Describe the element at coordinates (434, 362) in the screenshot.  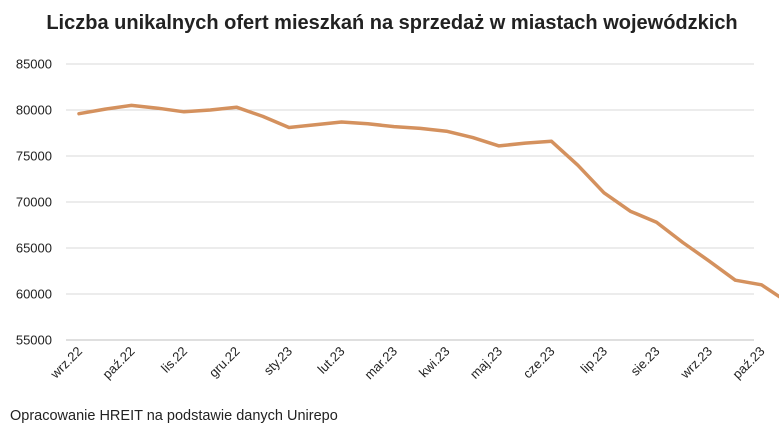
I see `x-tick-label: kwi.23` at that location.